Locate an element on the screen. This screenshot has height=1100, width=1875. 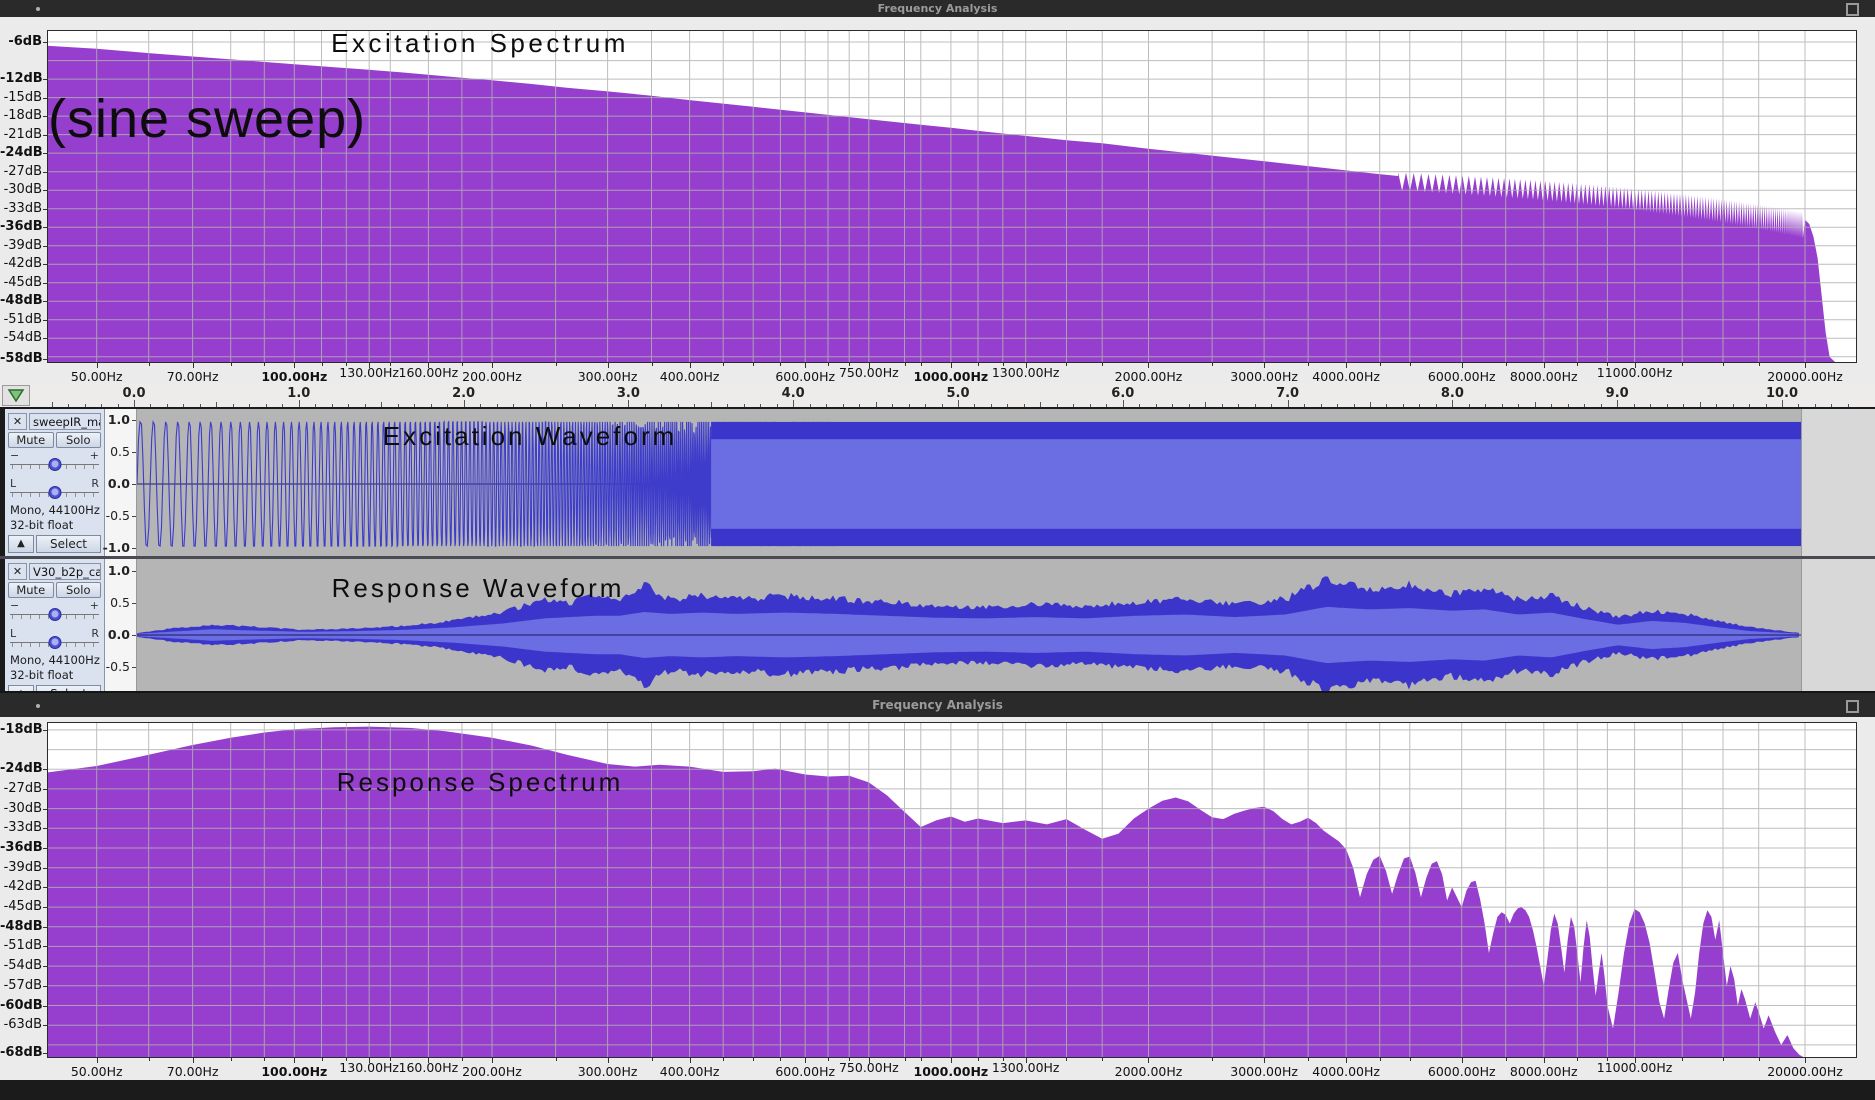
timeline-pin-button is located at coordinates (16, 395).